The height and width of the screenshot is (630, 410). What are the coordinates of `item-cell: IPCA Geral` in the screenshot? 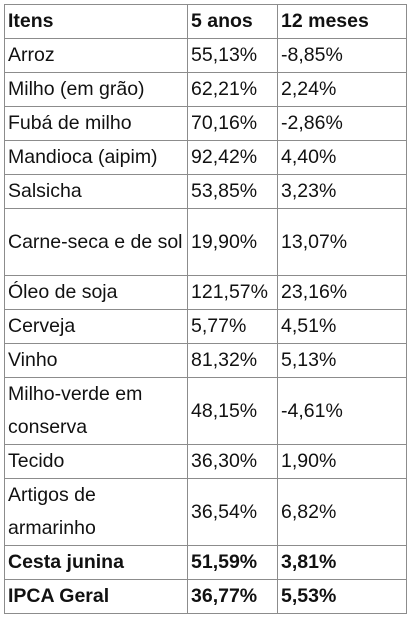 It's located at (96, 596).